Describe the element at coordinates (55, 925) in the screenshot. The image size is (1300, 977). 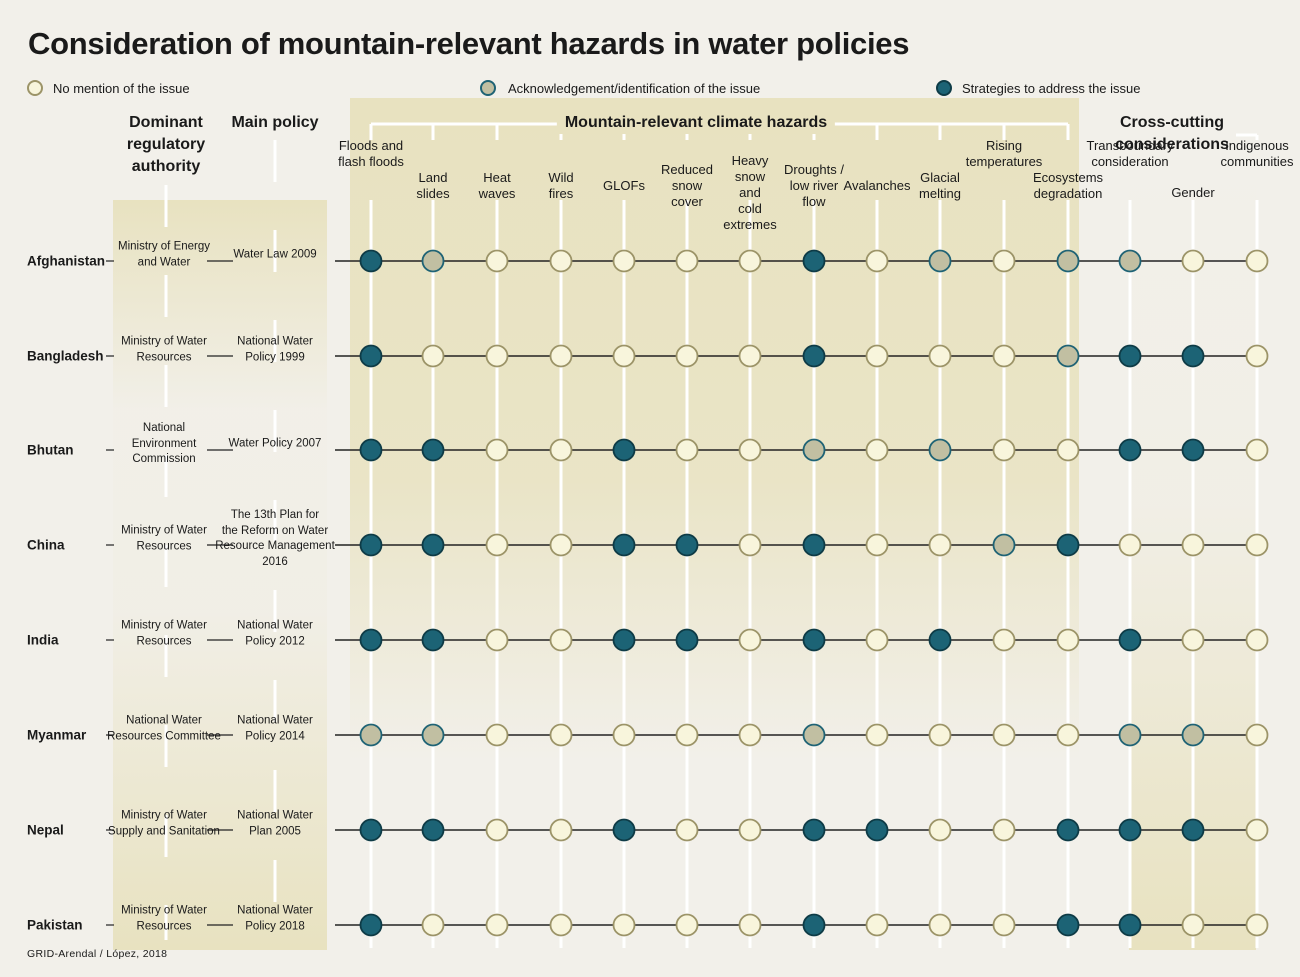
I see `country-label: Pakistan` at that location.